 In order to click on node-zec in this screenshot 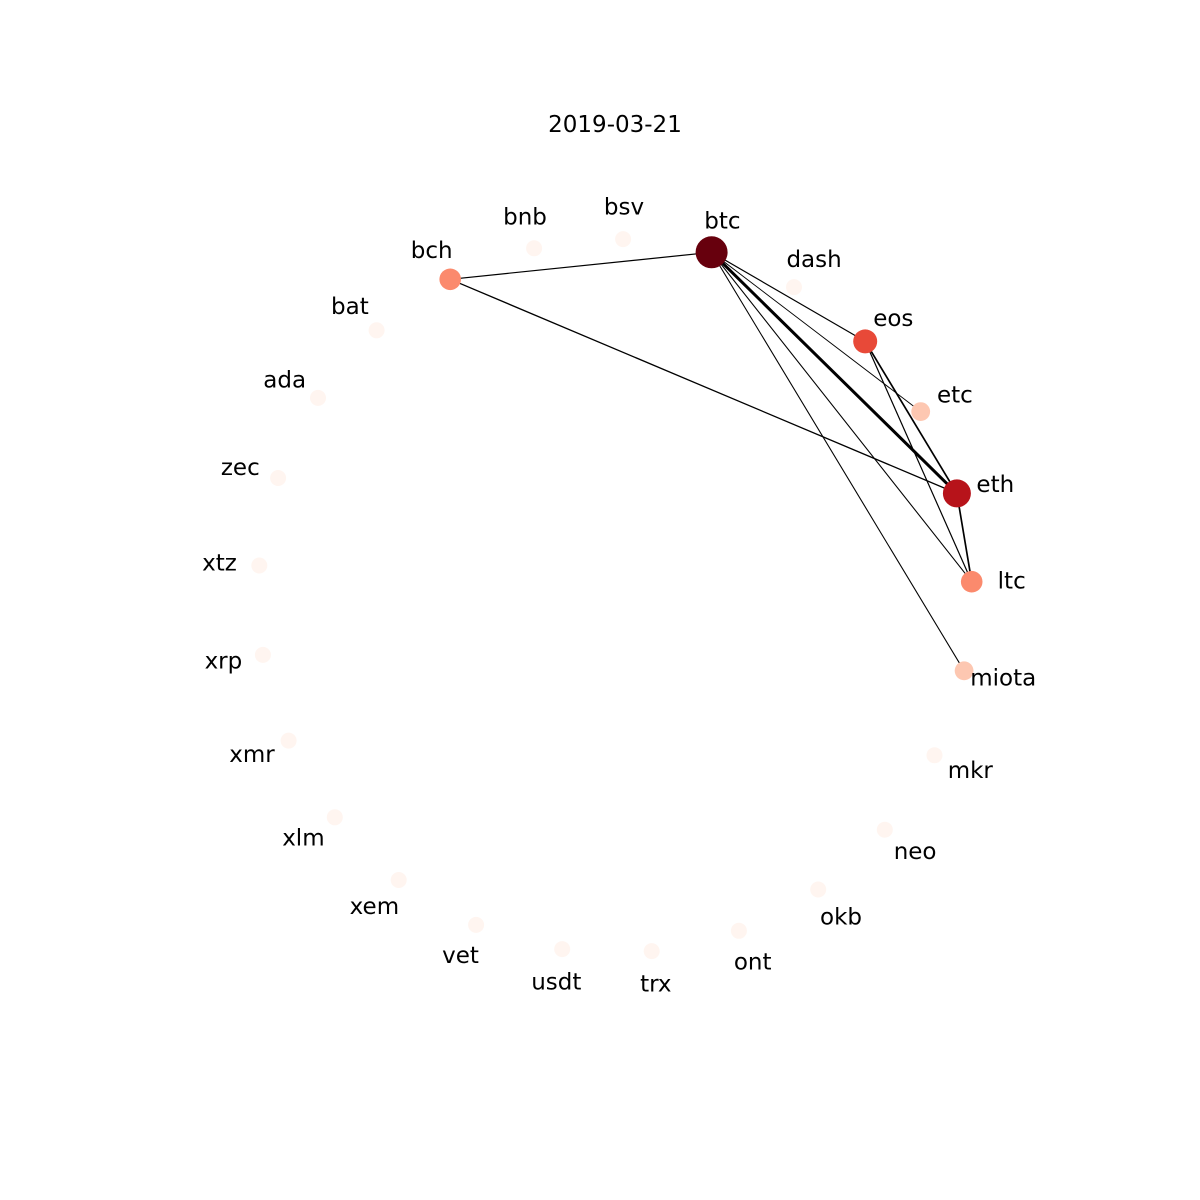, I will do `click(278, 478)`.